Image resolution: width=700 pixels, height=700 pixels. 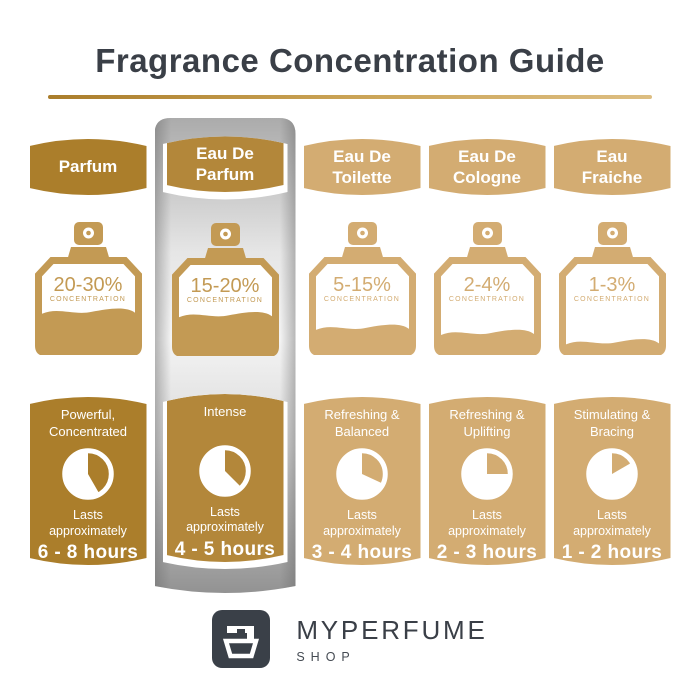 I want to click on brand-text: MYPERFUME SHOP, so click(x=391, y=639).